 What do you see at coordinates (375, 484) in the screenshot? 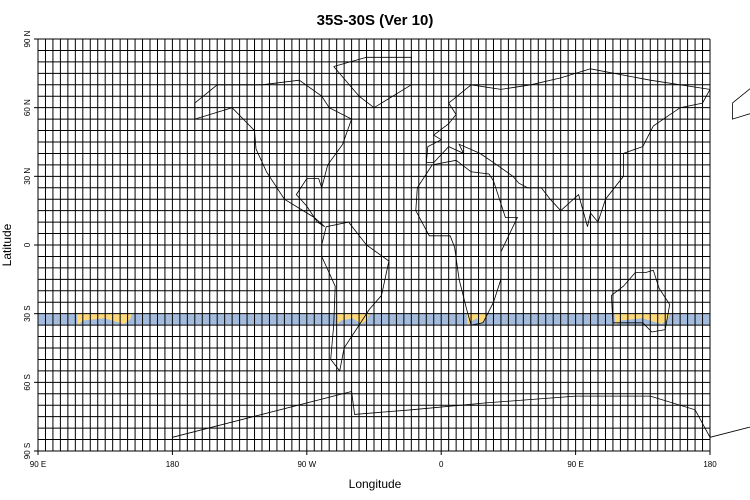
I see `x-axis-label: Longitude` at bounding box center [375, 484].